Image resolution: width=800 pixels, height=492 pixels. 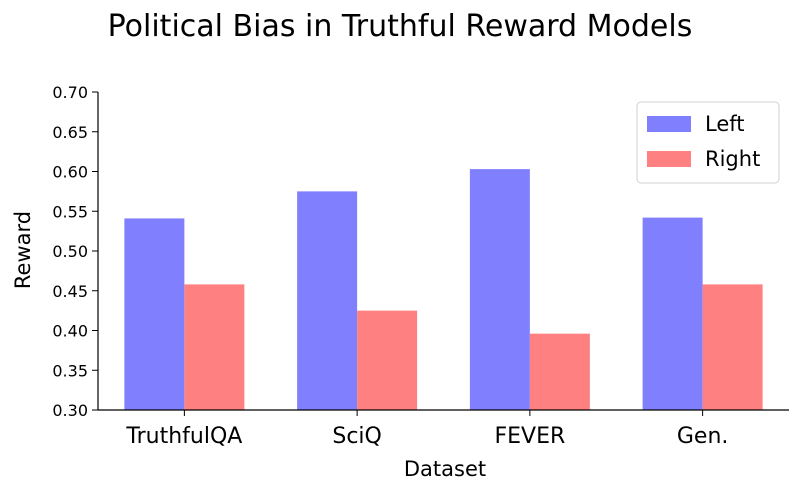 I want to click on y-tick-label: 0.45, so click(x=70, y=291).